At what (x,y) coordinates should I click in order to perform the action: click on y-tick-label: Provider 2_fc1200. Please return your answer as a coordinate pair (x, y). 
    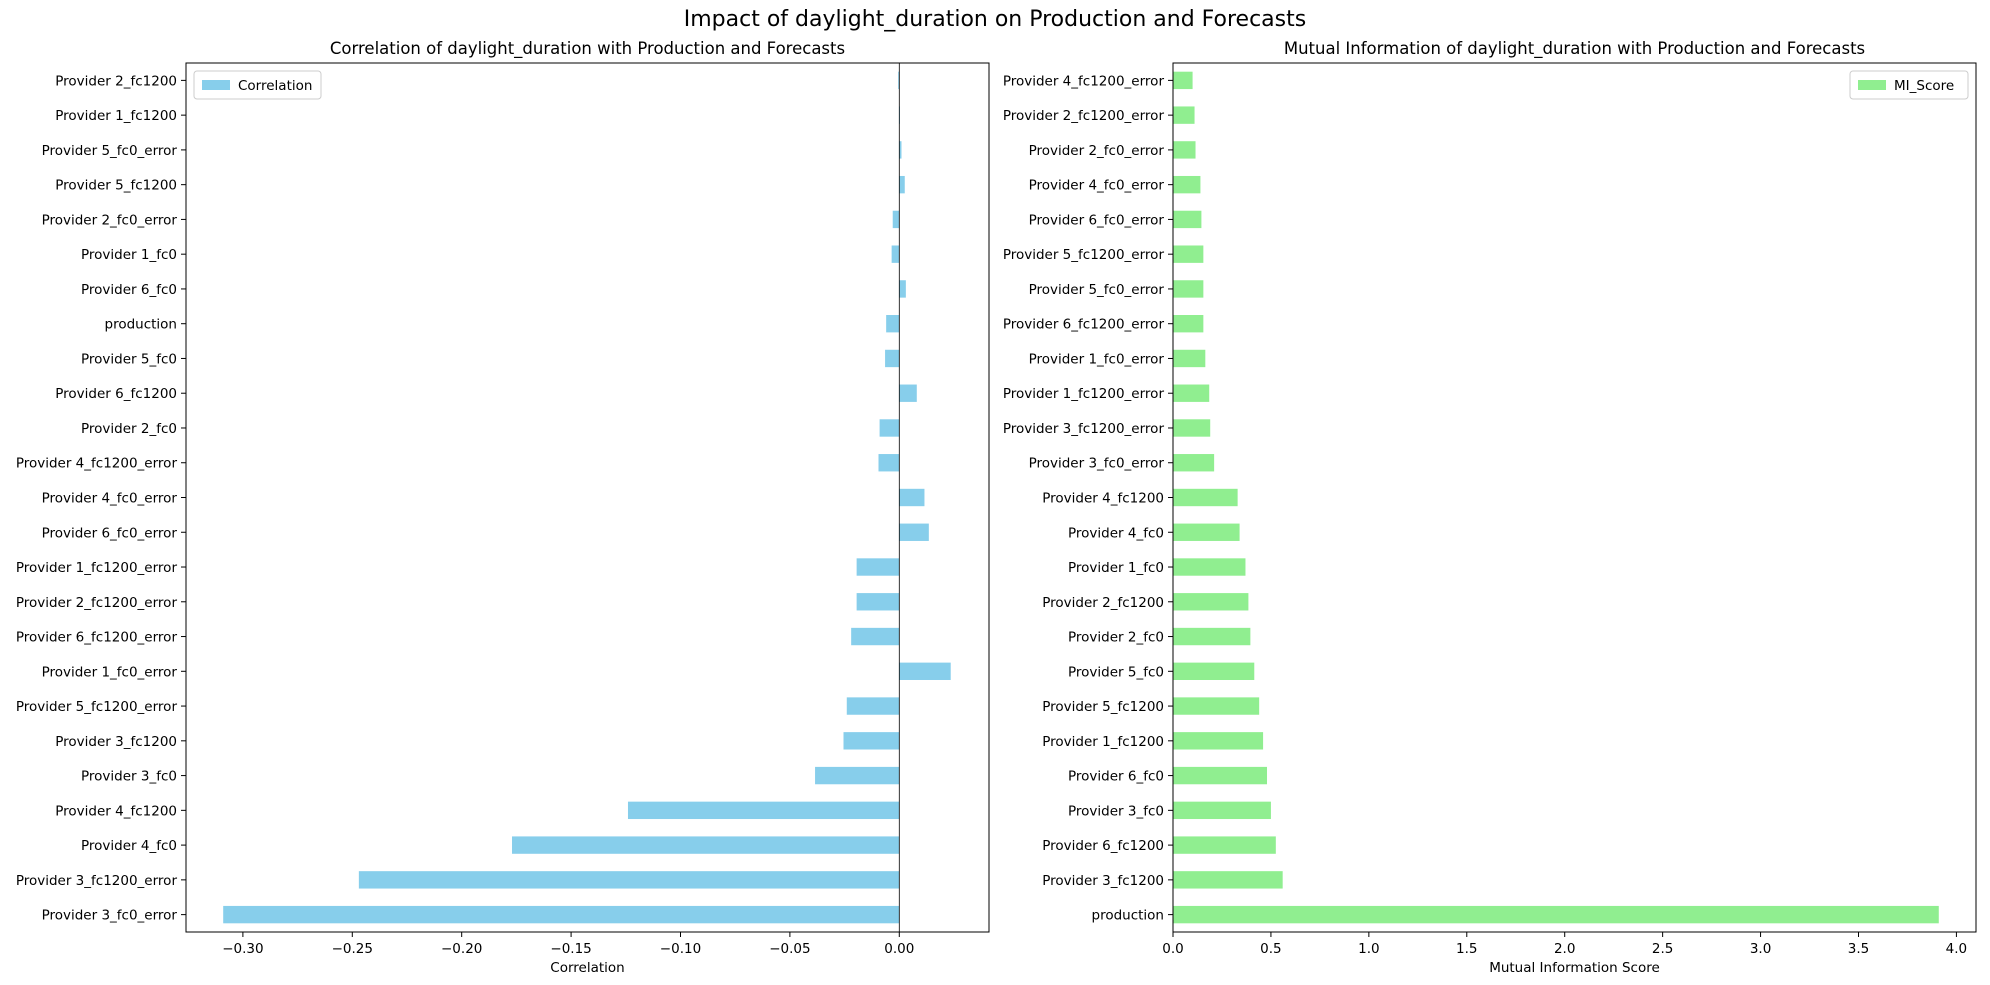
    Looking at the image, I should click on (116, 81).